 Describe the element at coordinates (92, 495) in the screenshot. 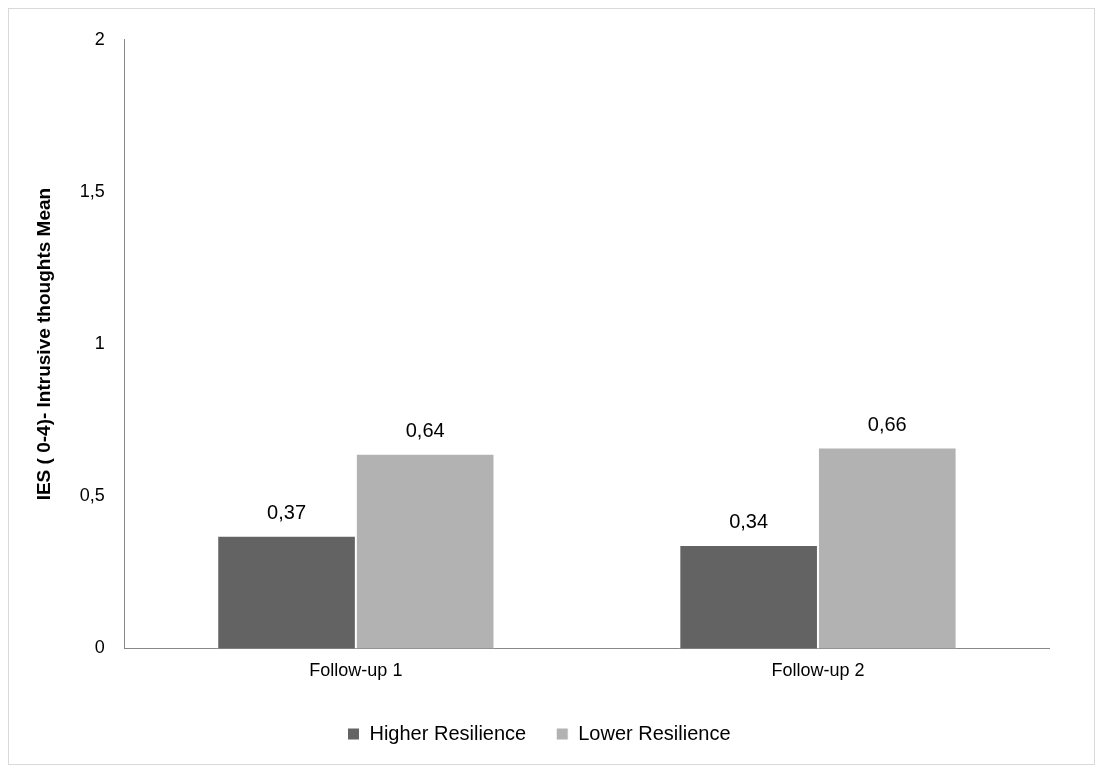

I see `y-tick-label: 0,5` at that location.